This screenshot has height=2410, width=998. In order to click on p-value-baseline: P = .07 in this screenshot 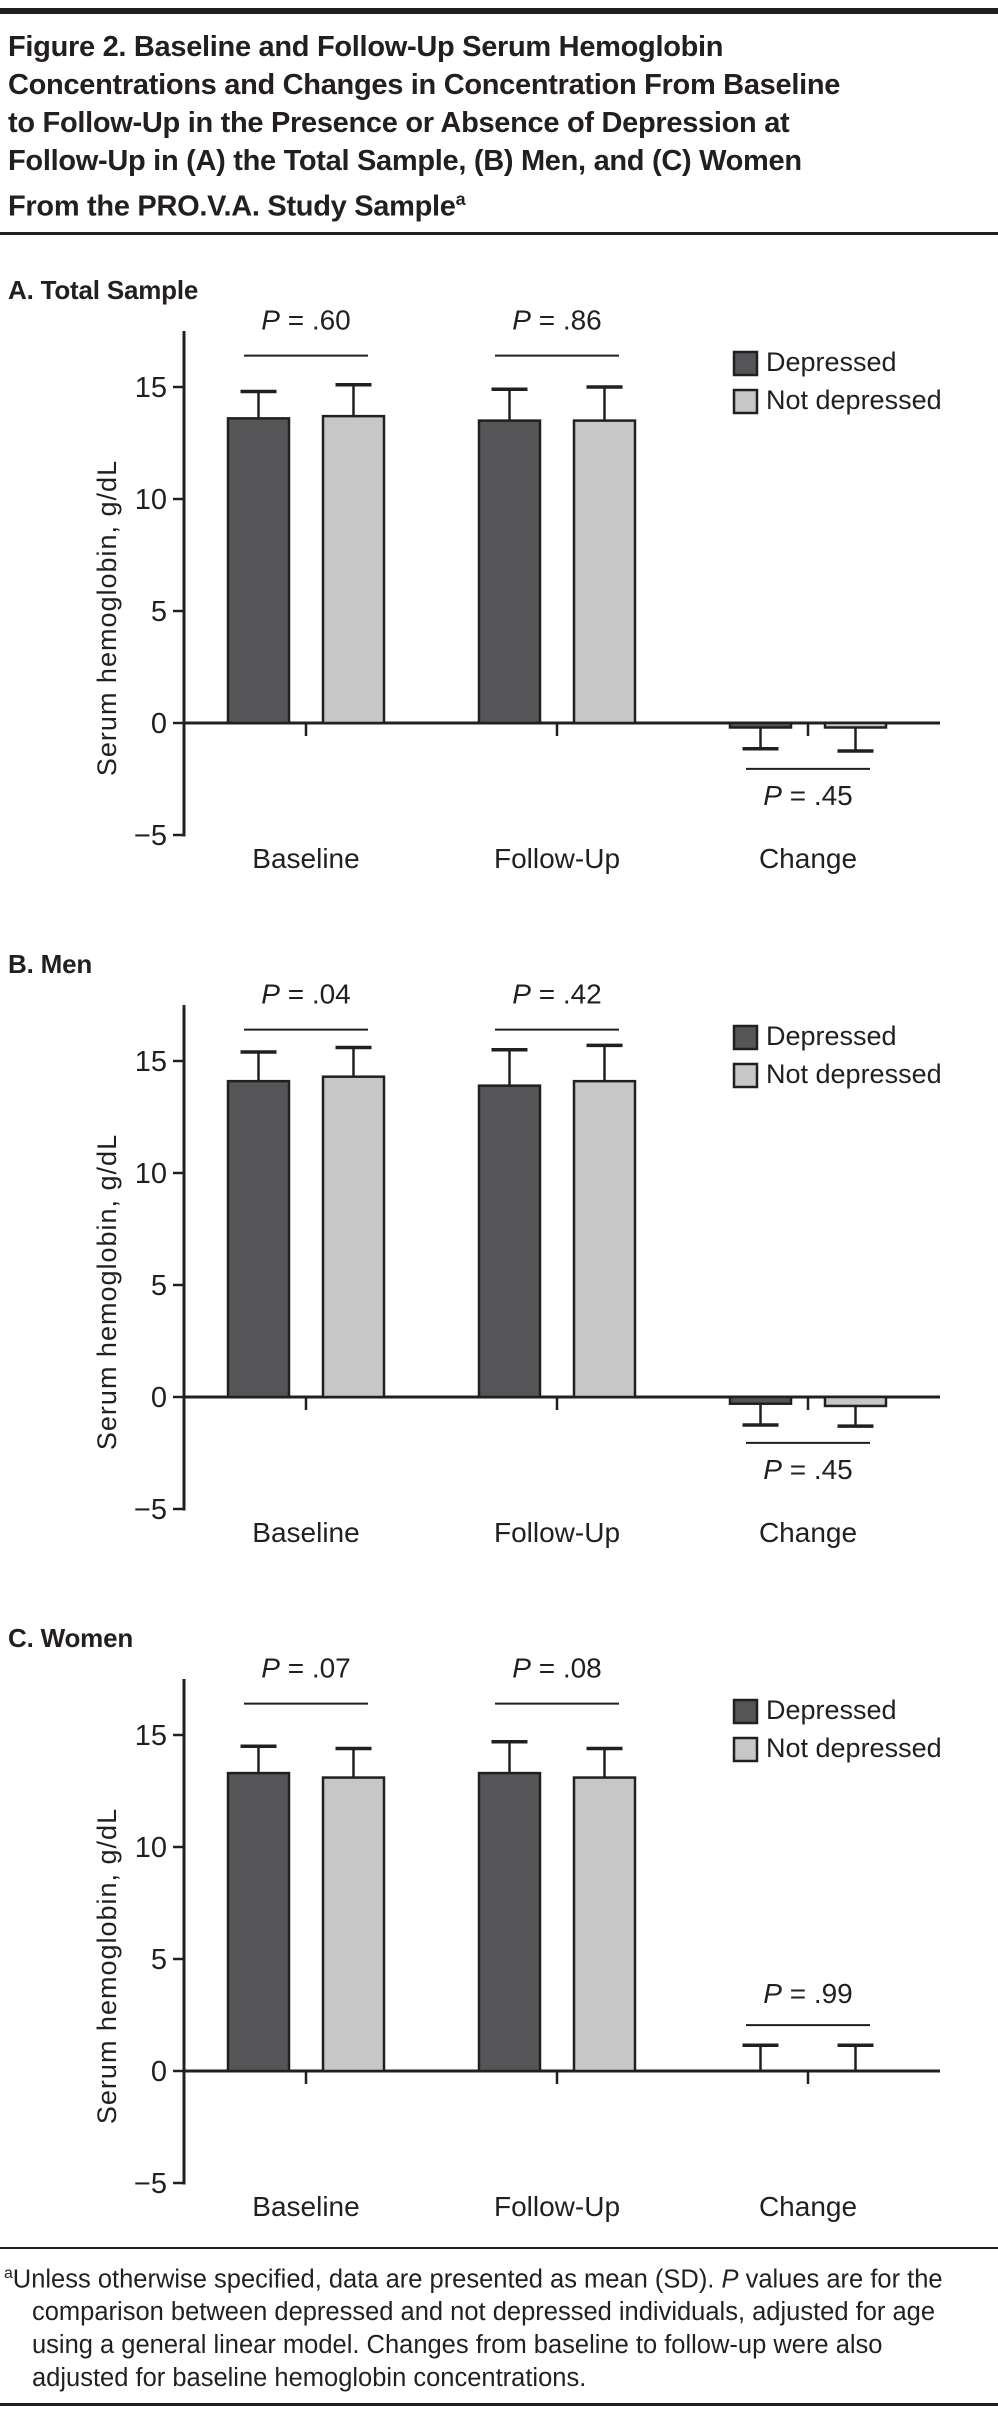, I will do `click(306, 1670)`.